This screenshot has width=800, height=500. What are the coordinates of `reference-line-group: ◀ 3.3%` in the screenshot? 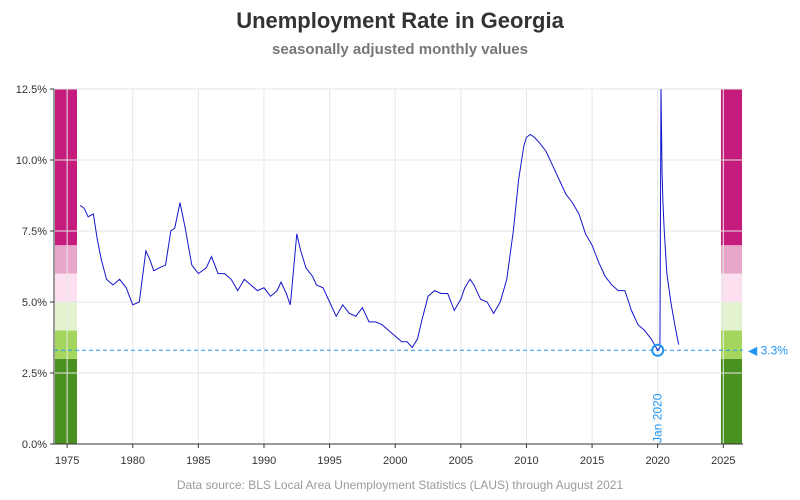 It's located at (421, 350).